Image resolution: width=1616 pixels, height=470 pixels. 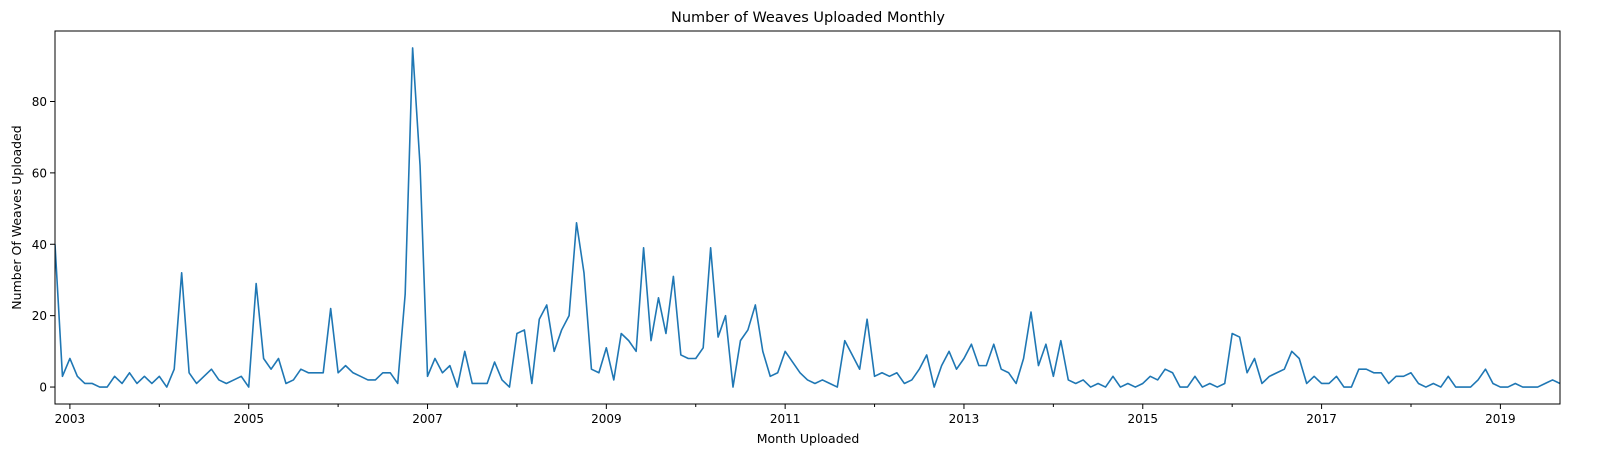 What do you see at coordinates (808, 18) in the screenshot?
I see `chart-title: Number of Weaves Uploaded Monthly` at bounding box center [808, 18].